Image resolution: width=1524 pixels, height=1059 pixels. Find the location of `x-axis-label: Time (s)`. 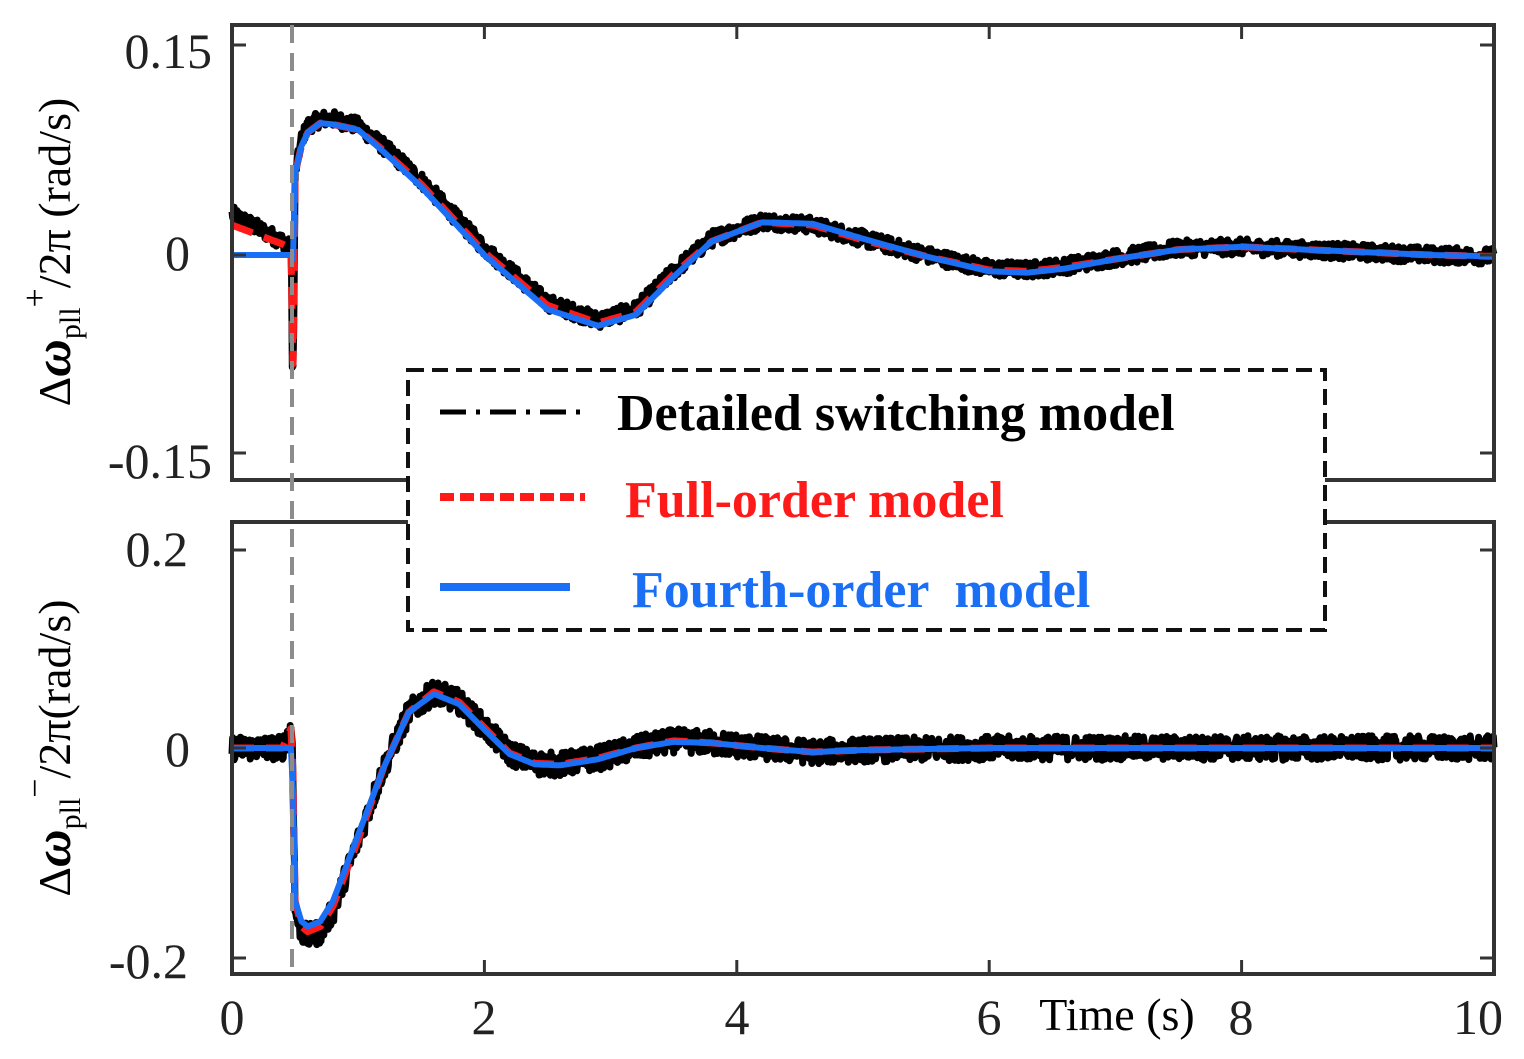

x-axis-label: Time (s) is located at coordinates (1117, 1014).